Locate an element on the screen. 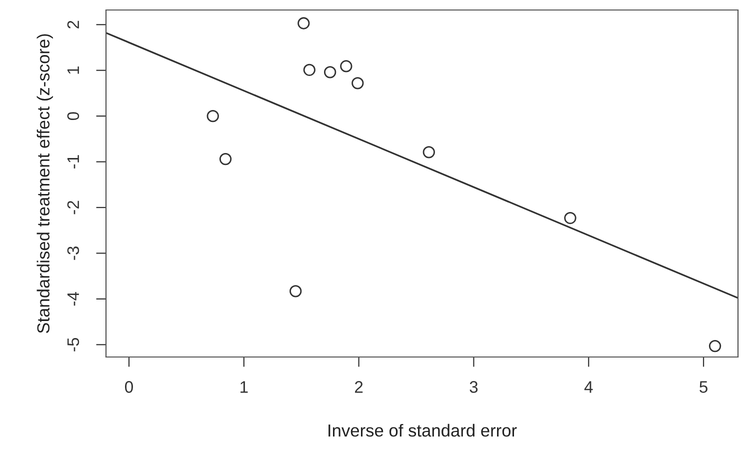 The image size is (750, 465). y-tick-label: -3 is located at coordinates (73, 253).